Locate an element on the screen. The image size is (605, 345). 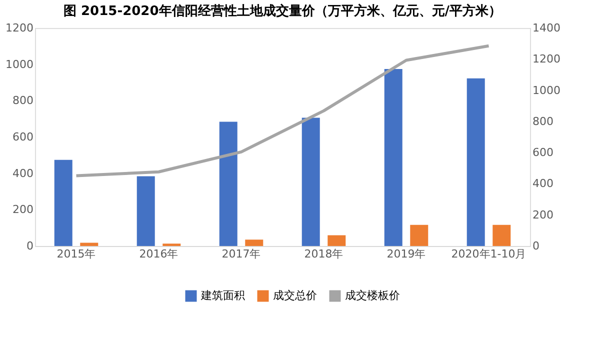
y-tick-label: 0 is located at coordinates (30, 246).